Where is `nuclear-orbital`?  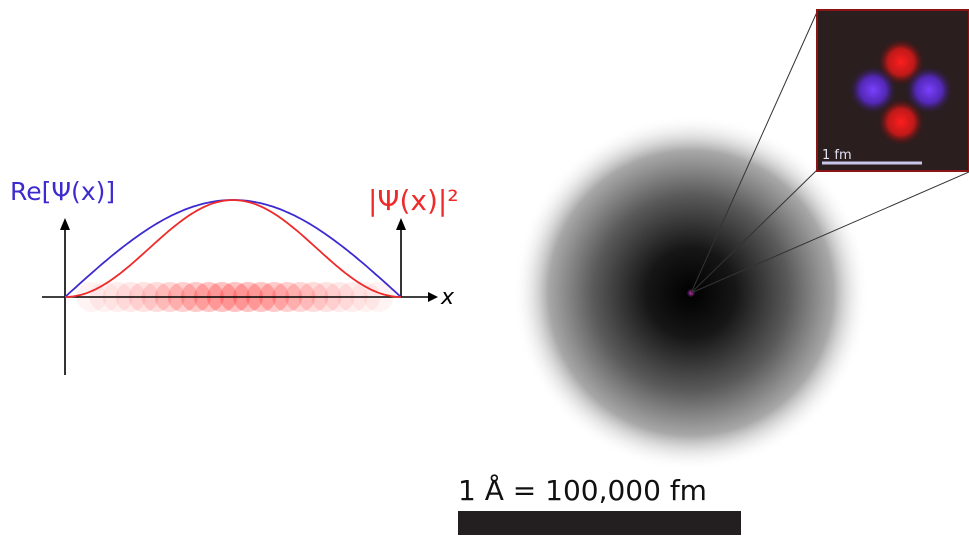 nuclear-orbital is located at coordinates (901, 92).